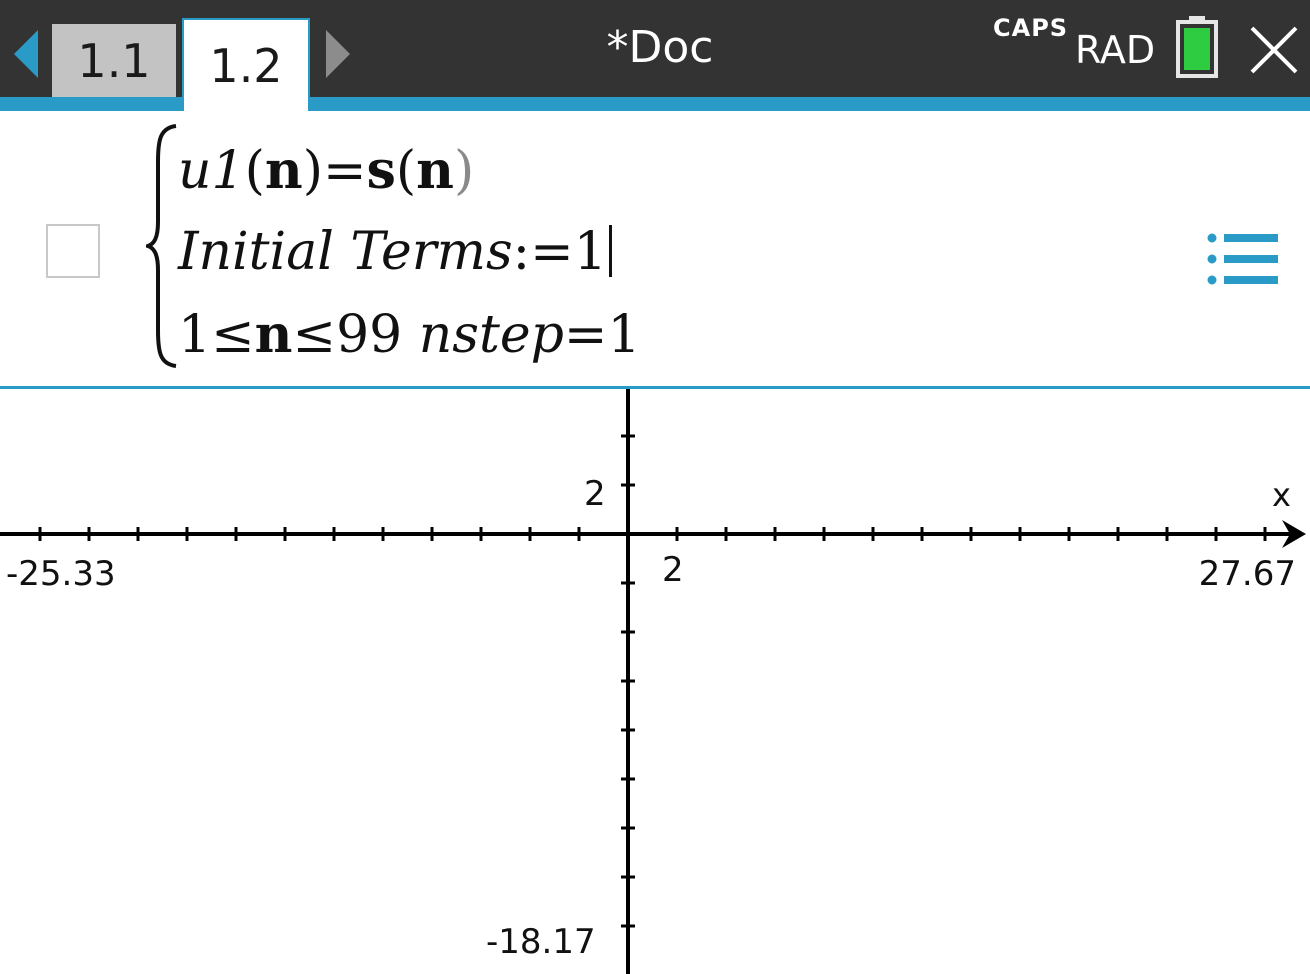 This screenshot has height=974, width=1310. I want to click on text-cursor, so click(610, 251).